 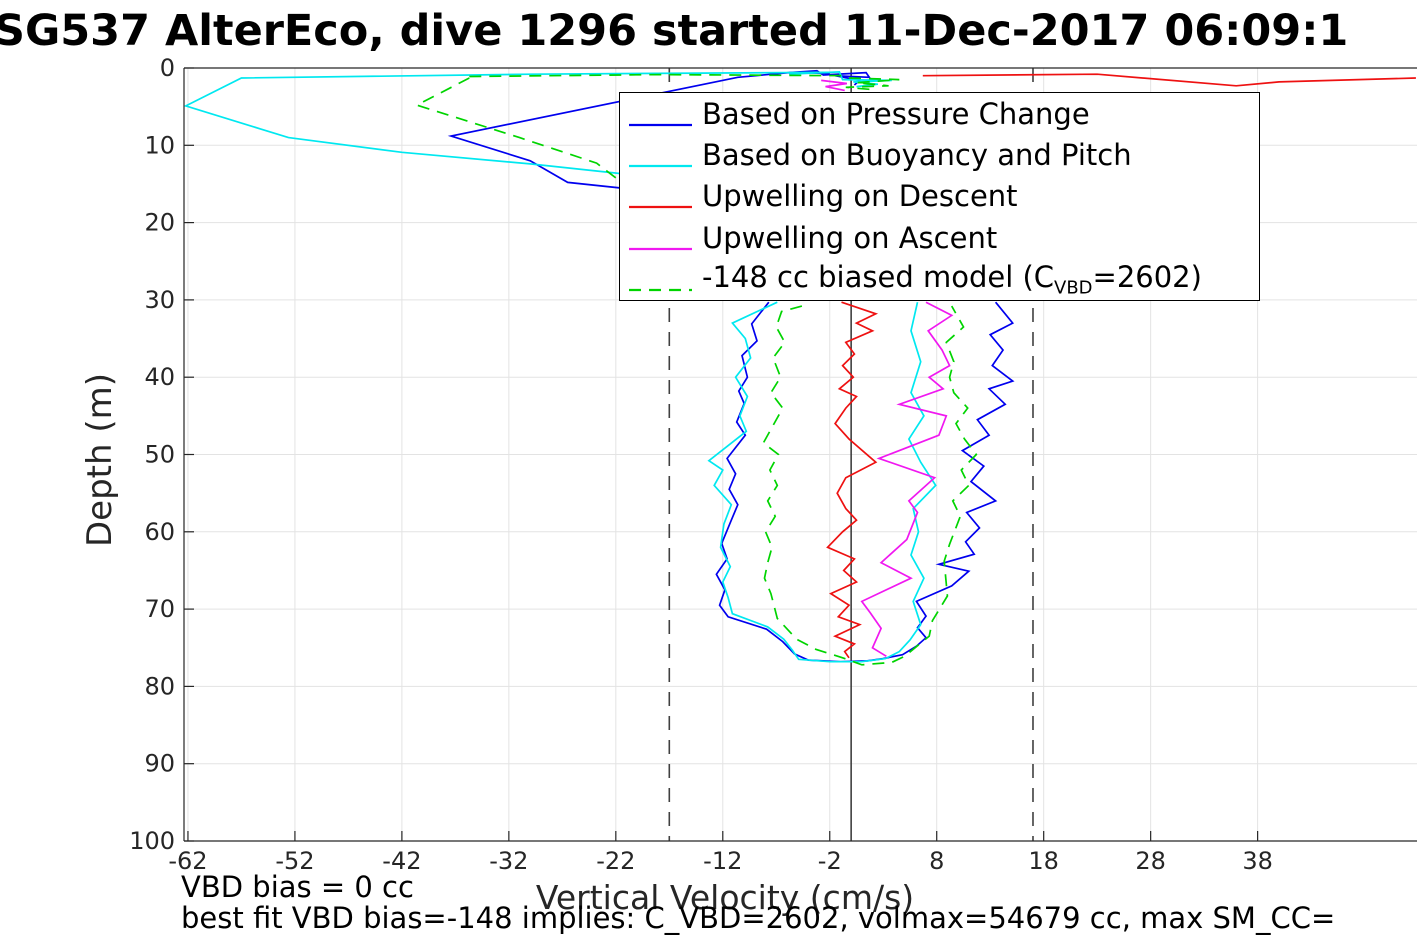 What do you see at coordinates (159, 686) in the screenshot?
I see `svg-text: 80` at bounding box center [159, 686].